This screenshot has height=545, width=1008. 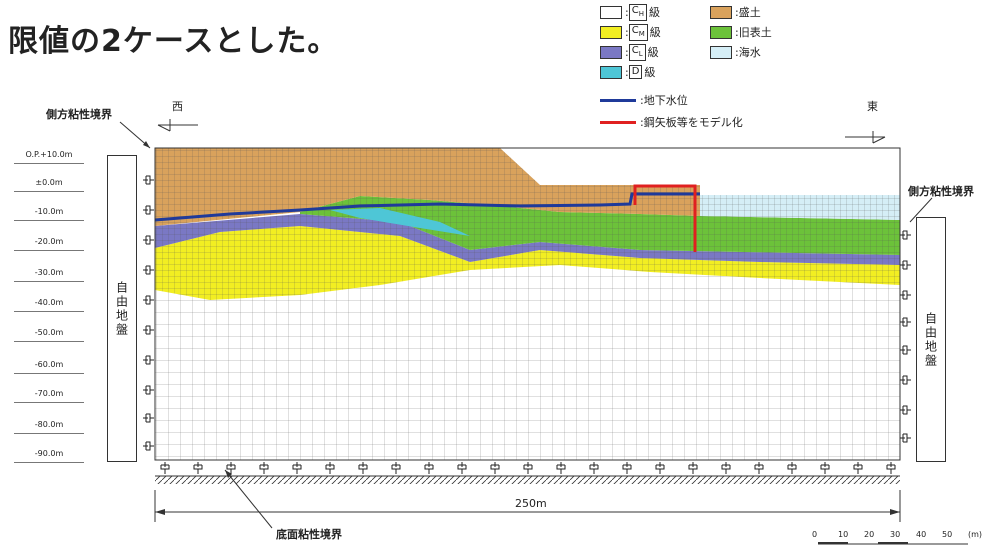 I want to click on legend-class-code: D, so click(x=635, y=72).